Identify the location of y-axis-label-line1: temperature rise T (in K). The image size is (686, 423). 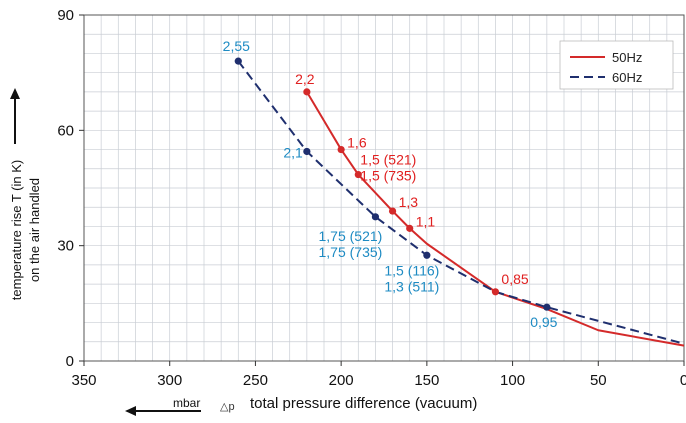
(16, 230).